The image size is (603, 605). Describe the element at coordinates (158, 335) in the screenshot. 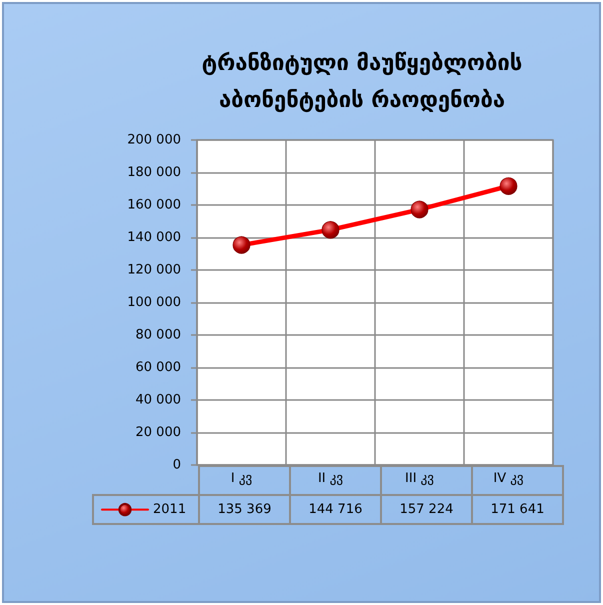

I see `y-tick-label: 80 000` at that location.